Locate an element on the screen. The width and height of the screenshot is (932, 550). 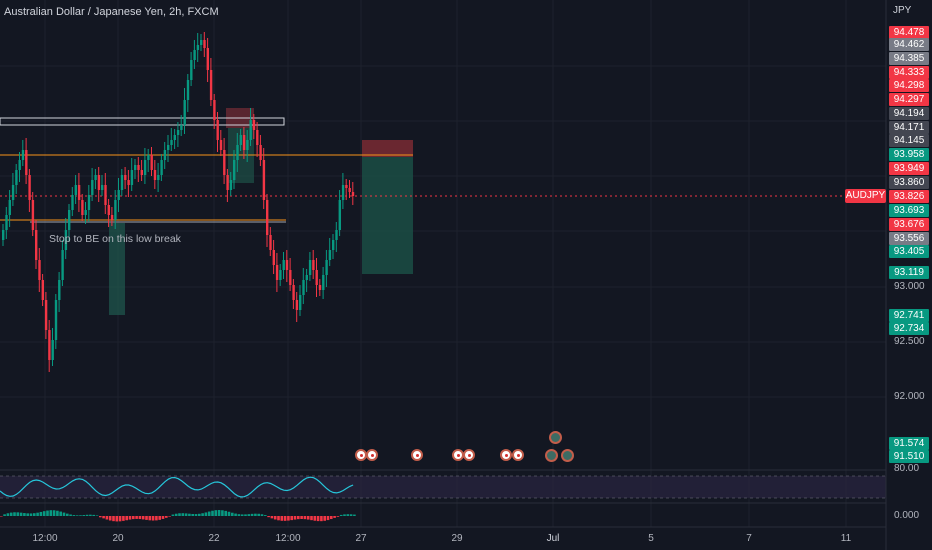
axis-price-label: 0.000 is located at coordinates (907, 515).